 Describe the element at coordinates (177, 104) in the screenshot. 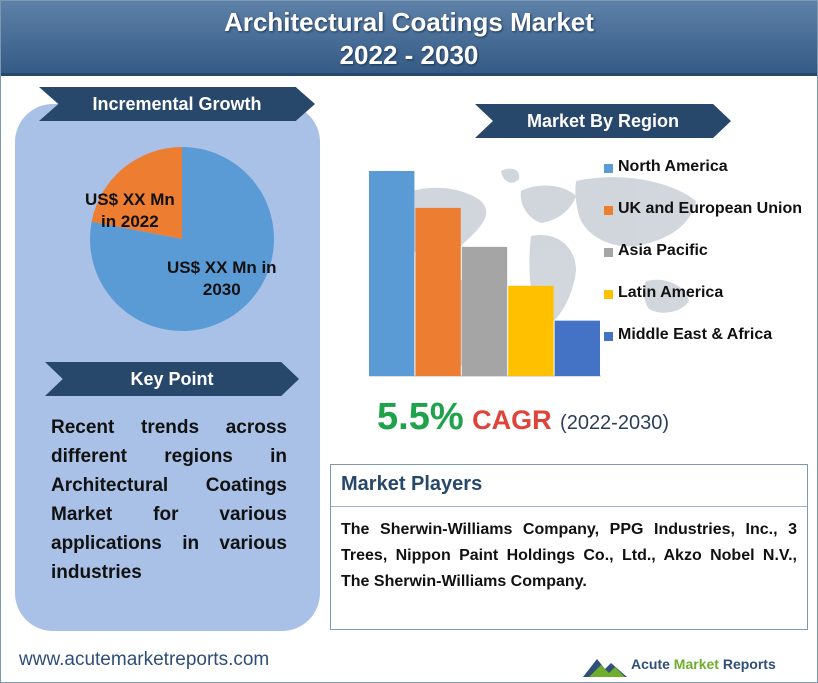

I see `incremental-growth-heading: Incremental Growth` at that location.